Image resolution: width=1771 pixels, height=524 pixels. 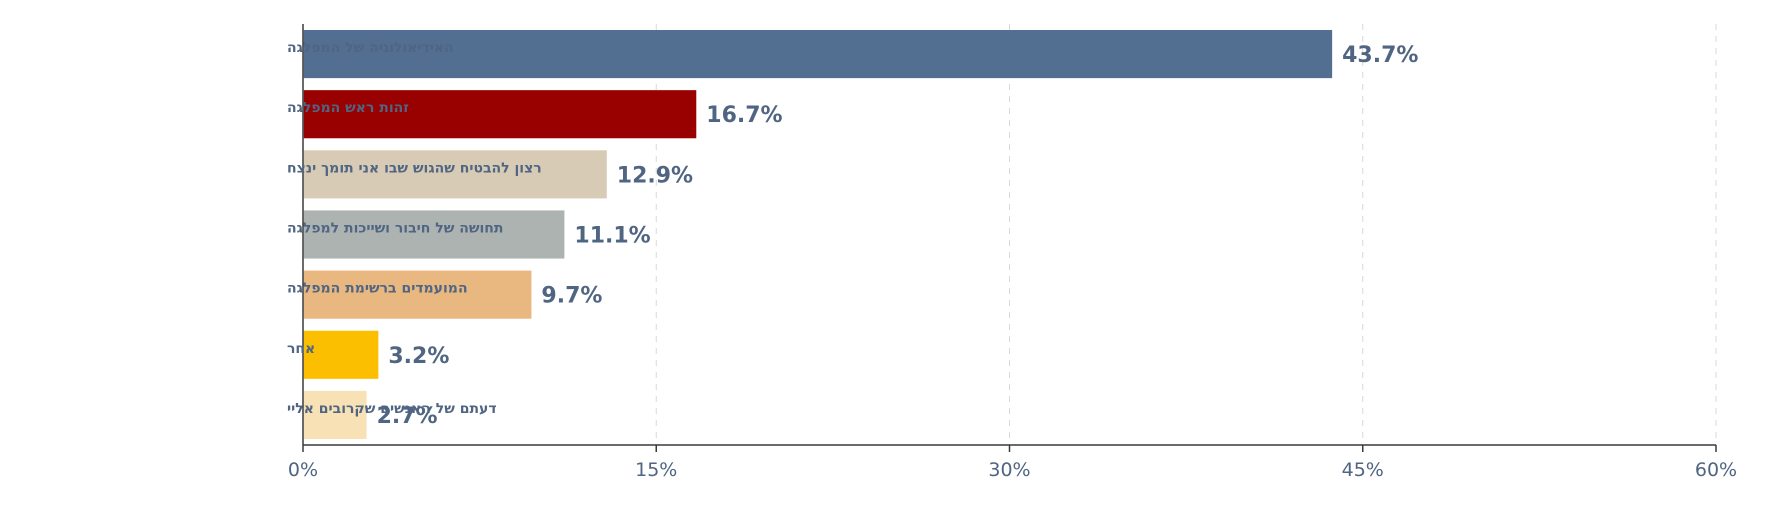 I want to click on x-tick-label: 60%, so click(x=1716, y=470).